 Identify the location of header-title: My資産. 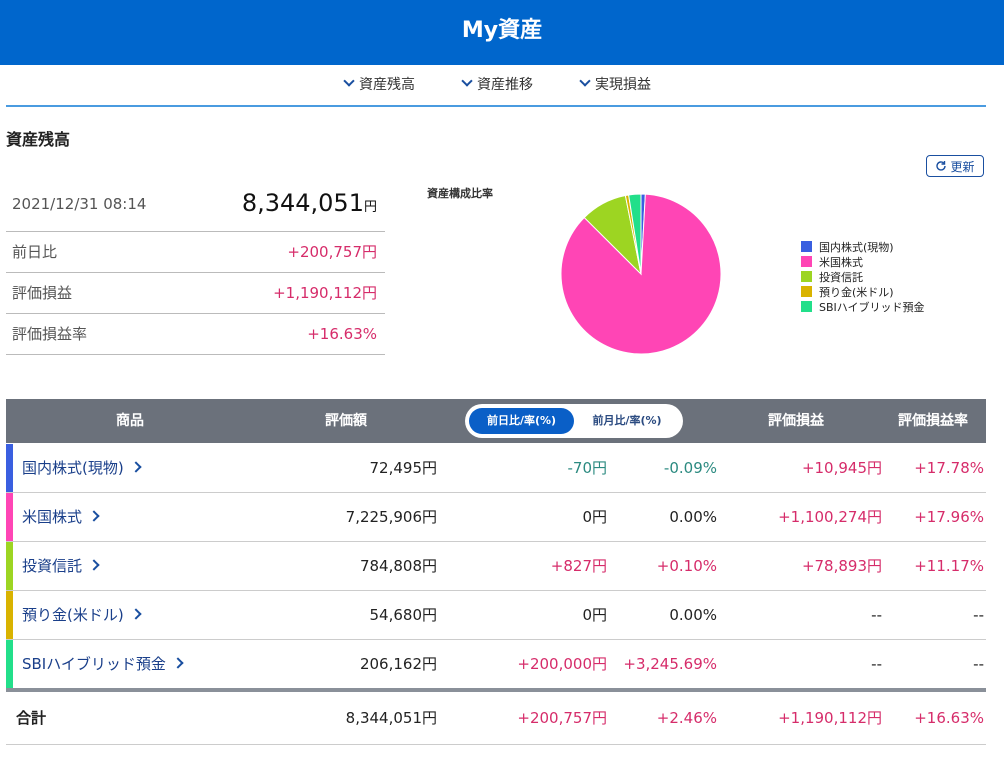
(502, 30).